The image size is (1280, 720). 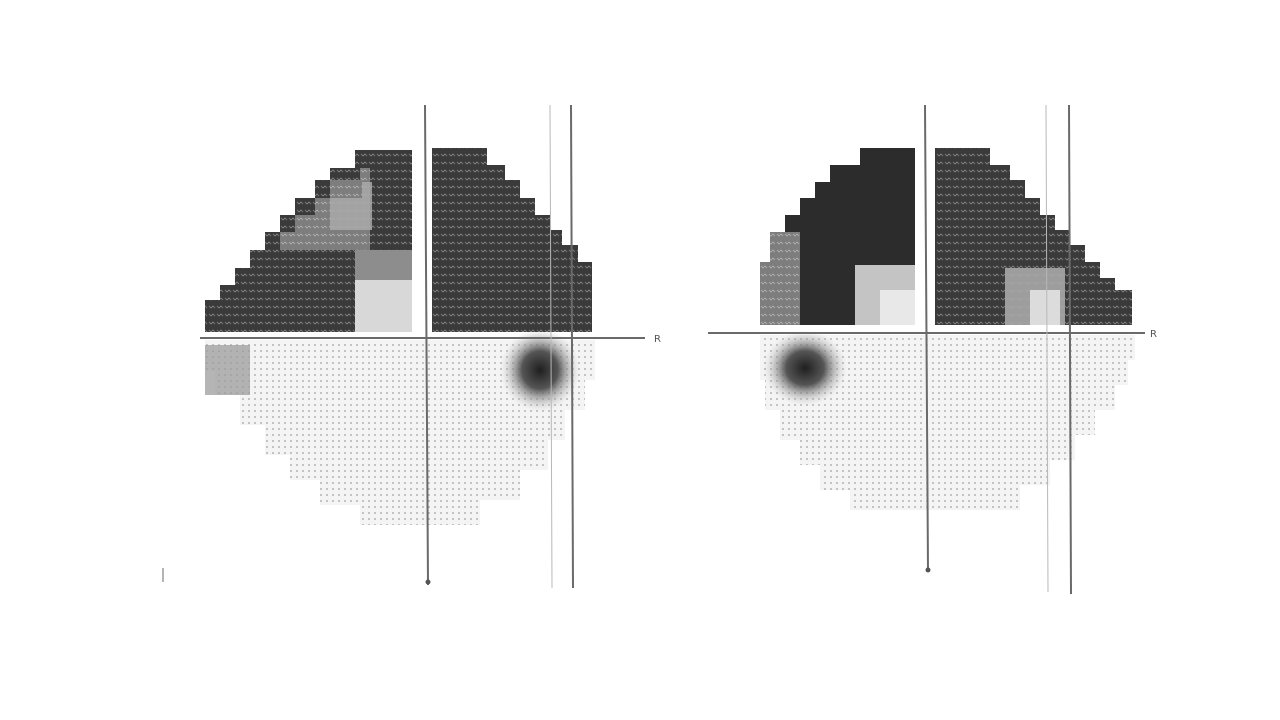 What do you see at coordinates (512, 240) in the screenshot?
I see `left-superior-nasal-dark` at bounding box center [512, 240].